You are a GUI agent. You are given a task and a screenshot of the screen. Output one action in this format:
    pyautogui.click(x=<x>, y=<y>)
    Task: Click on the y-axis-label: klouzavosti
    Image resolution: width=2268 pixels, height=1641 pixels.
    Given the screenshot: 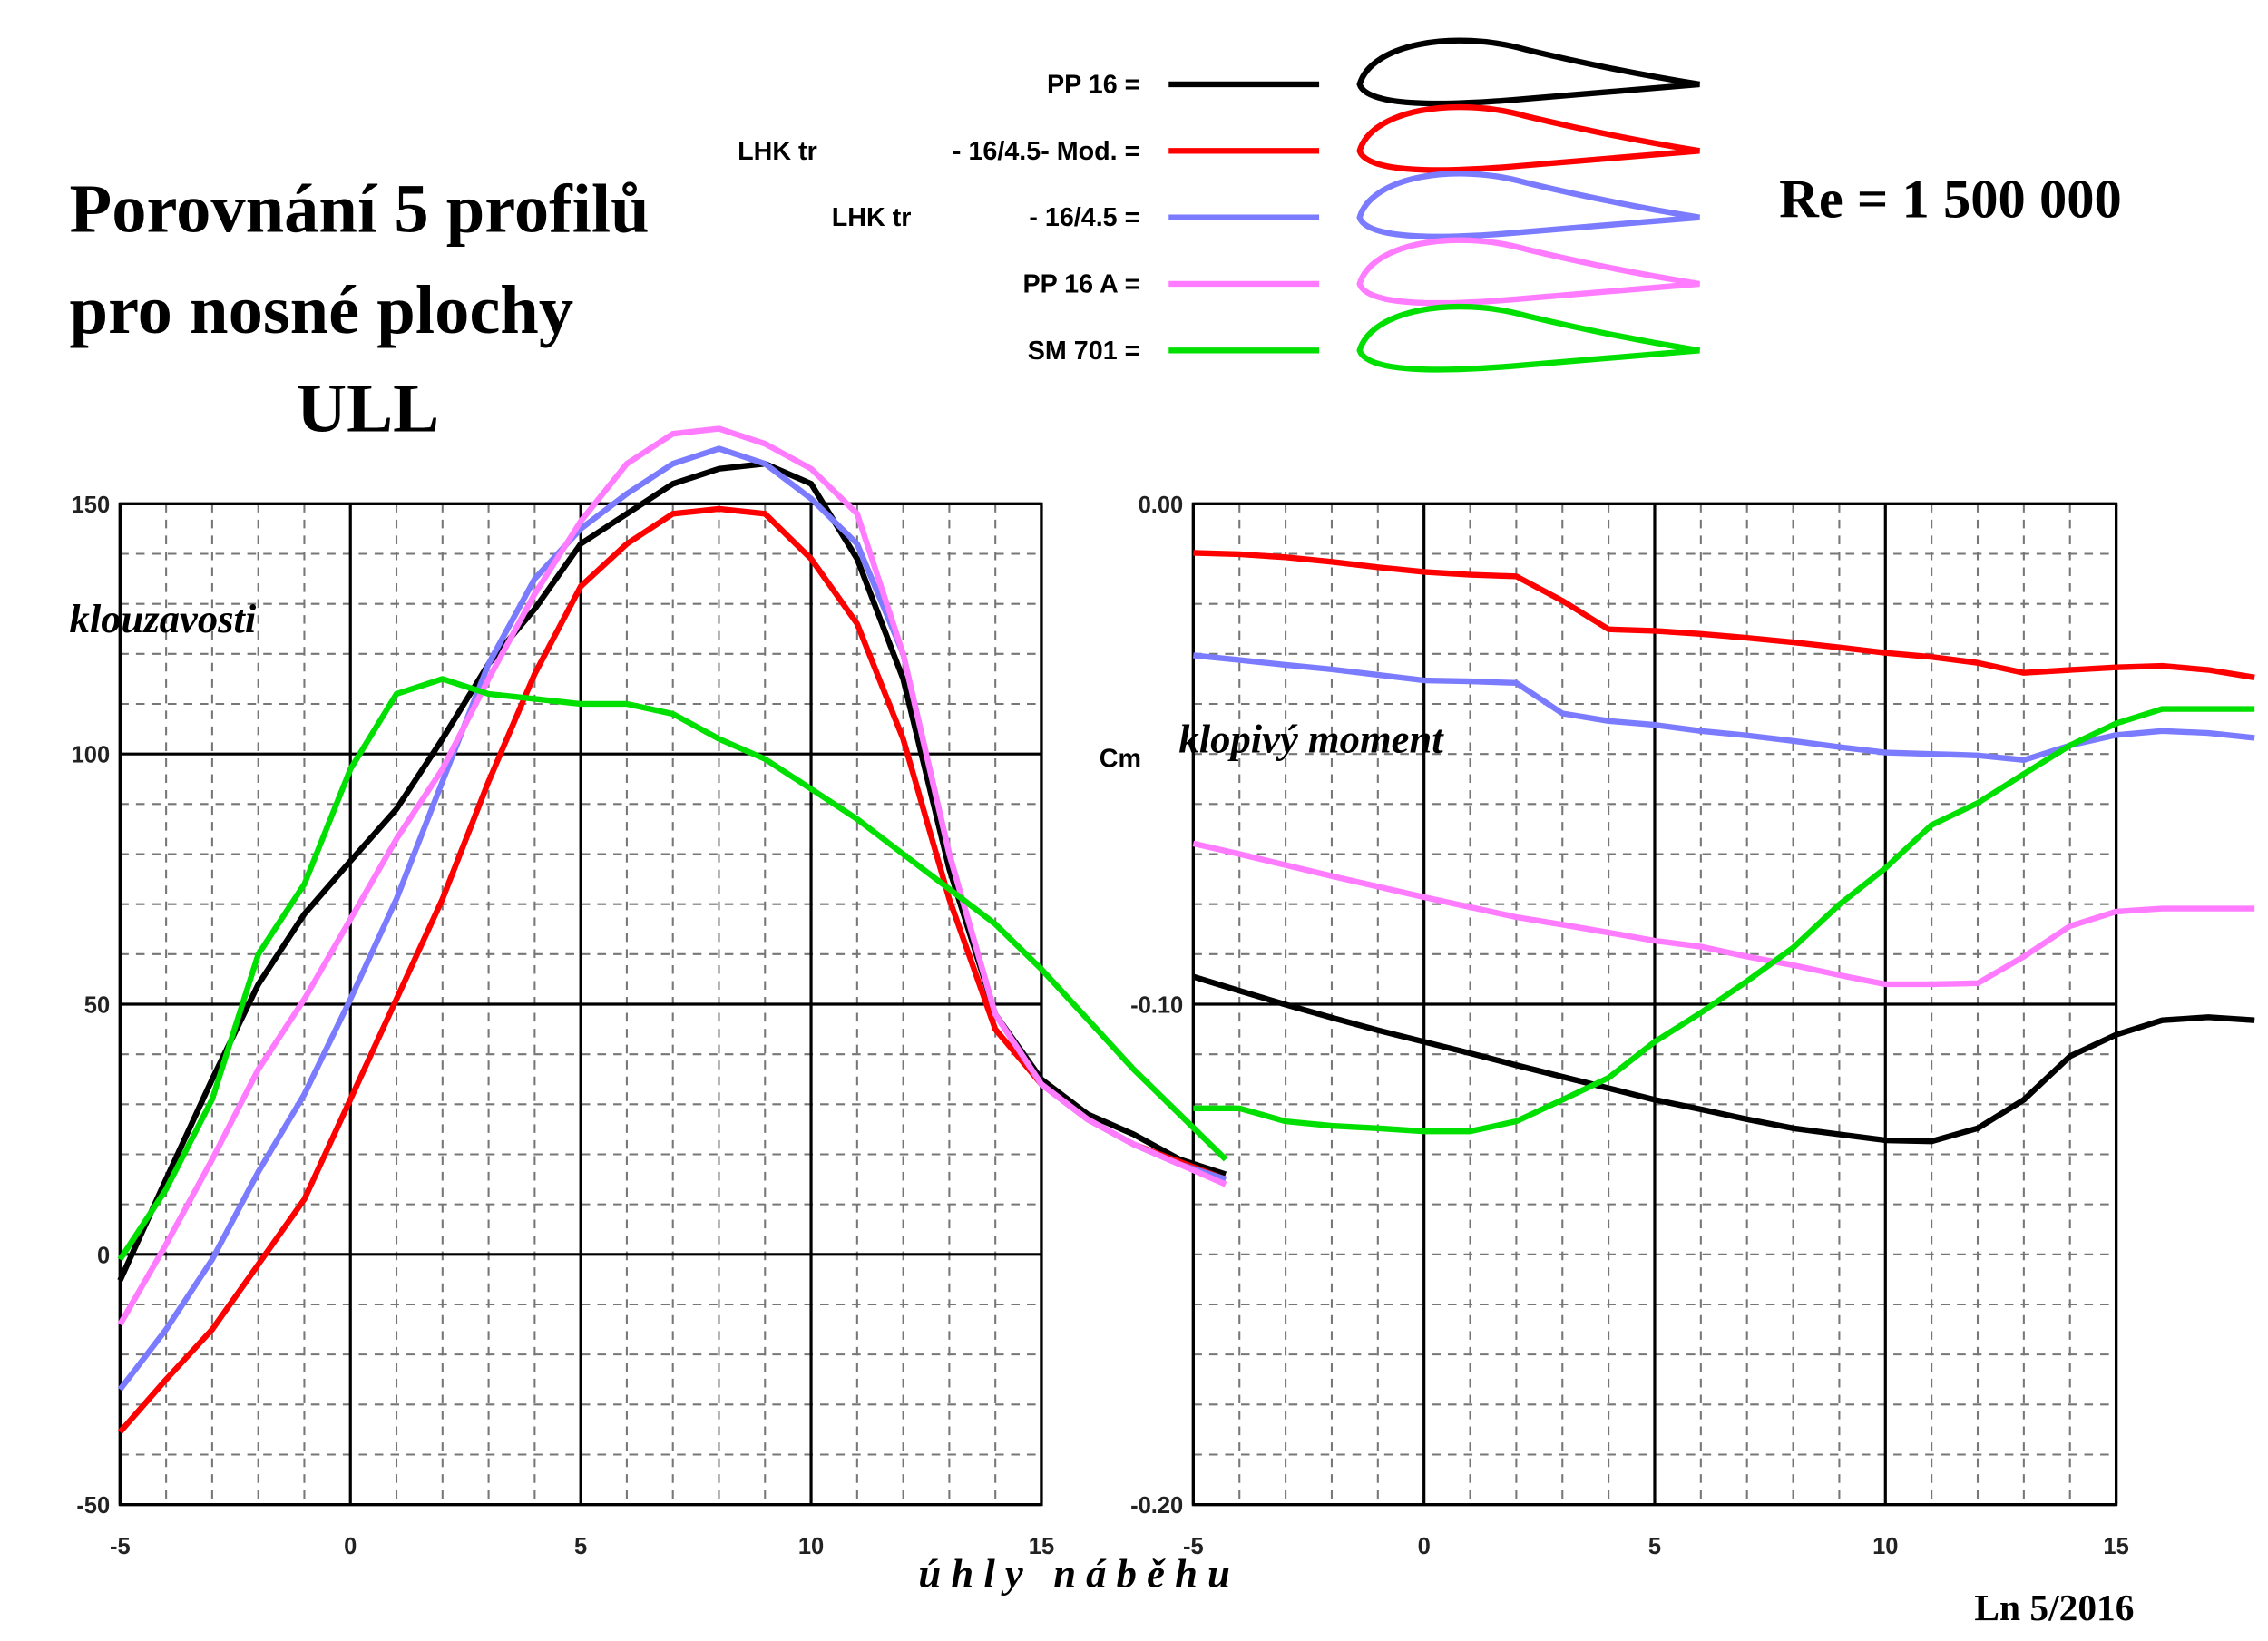 What is the action you would take?
    pyautogui.click(x=164, y=618)
    